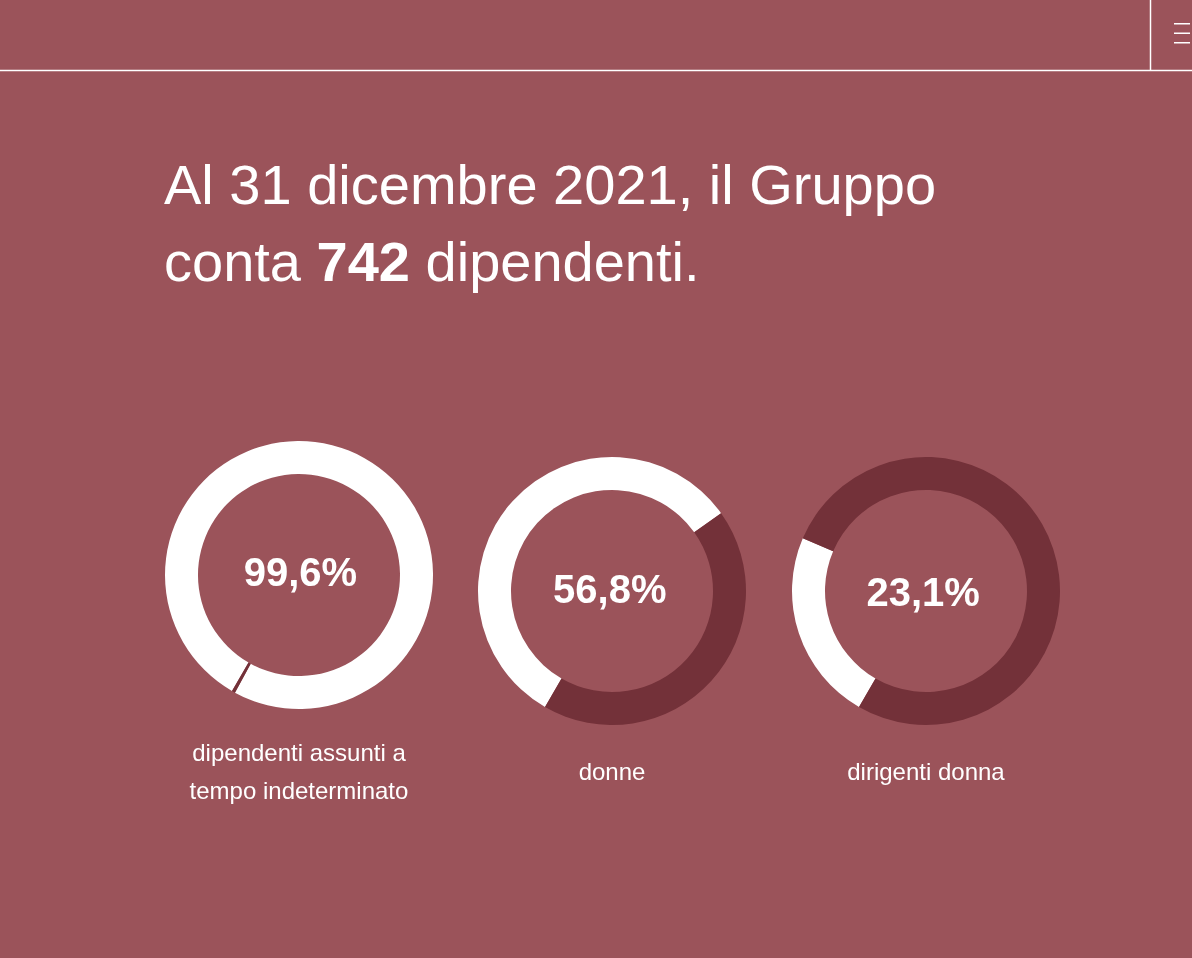 The image size is (1192, 958). Describe the element at coordinates (299, 771) in the screenshot. I see `text: dipendenti assunti a tempo indeterminato` at that location.